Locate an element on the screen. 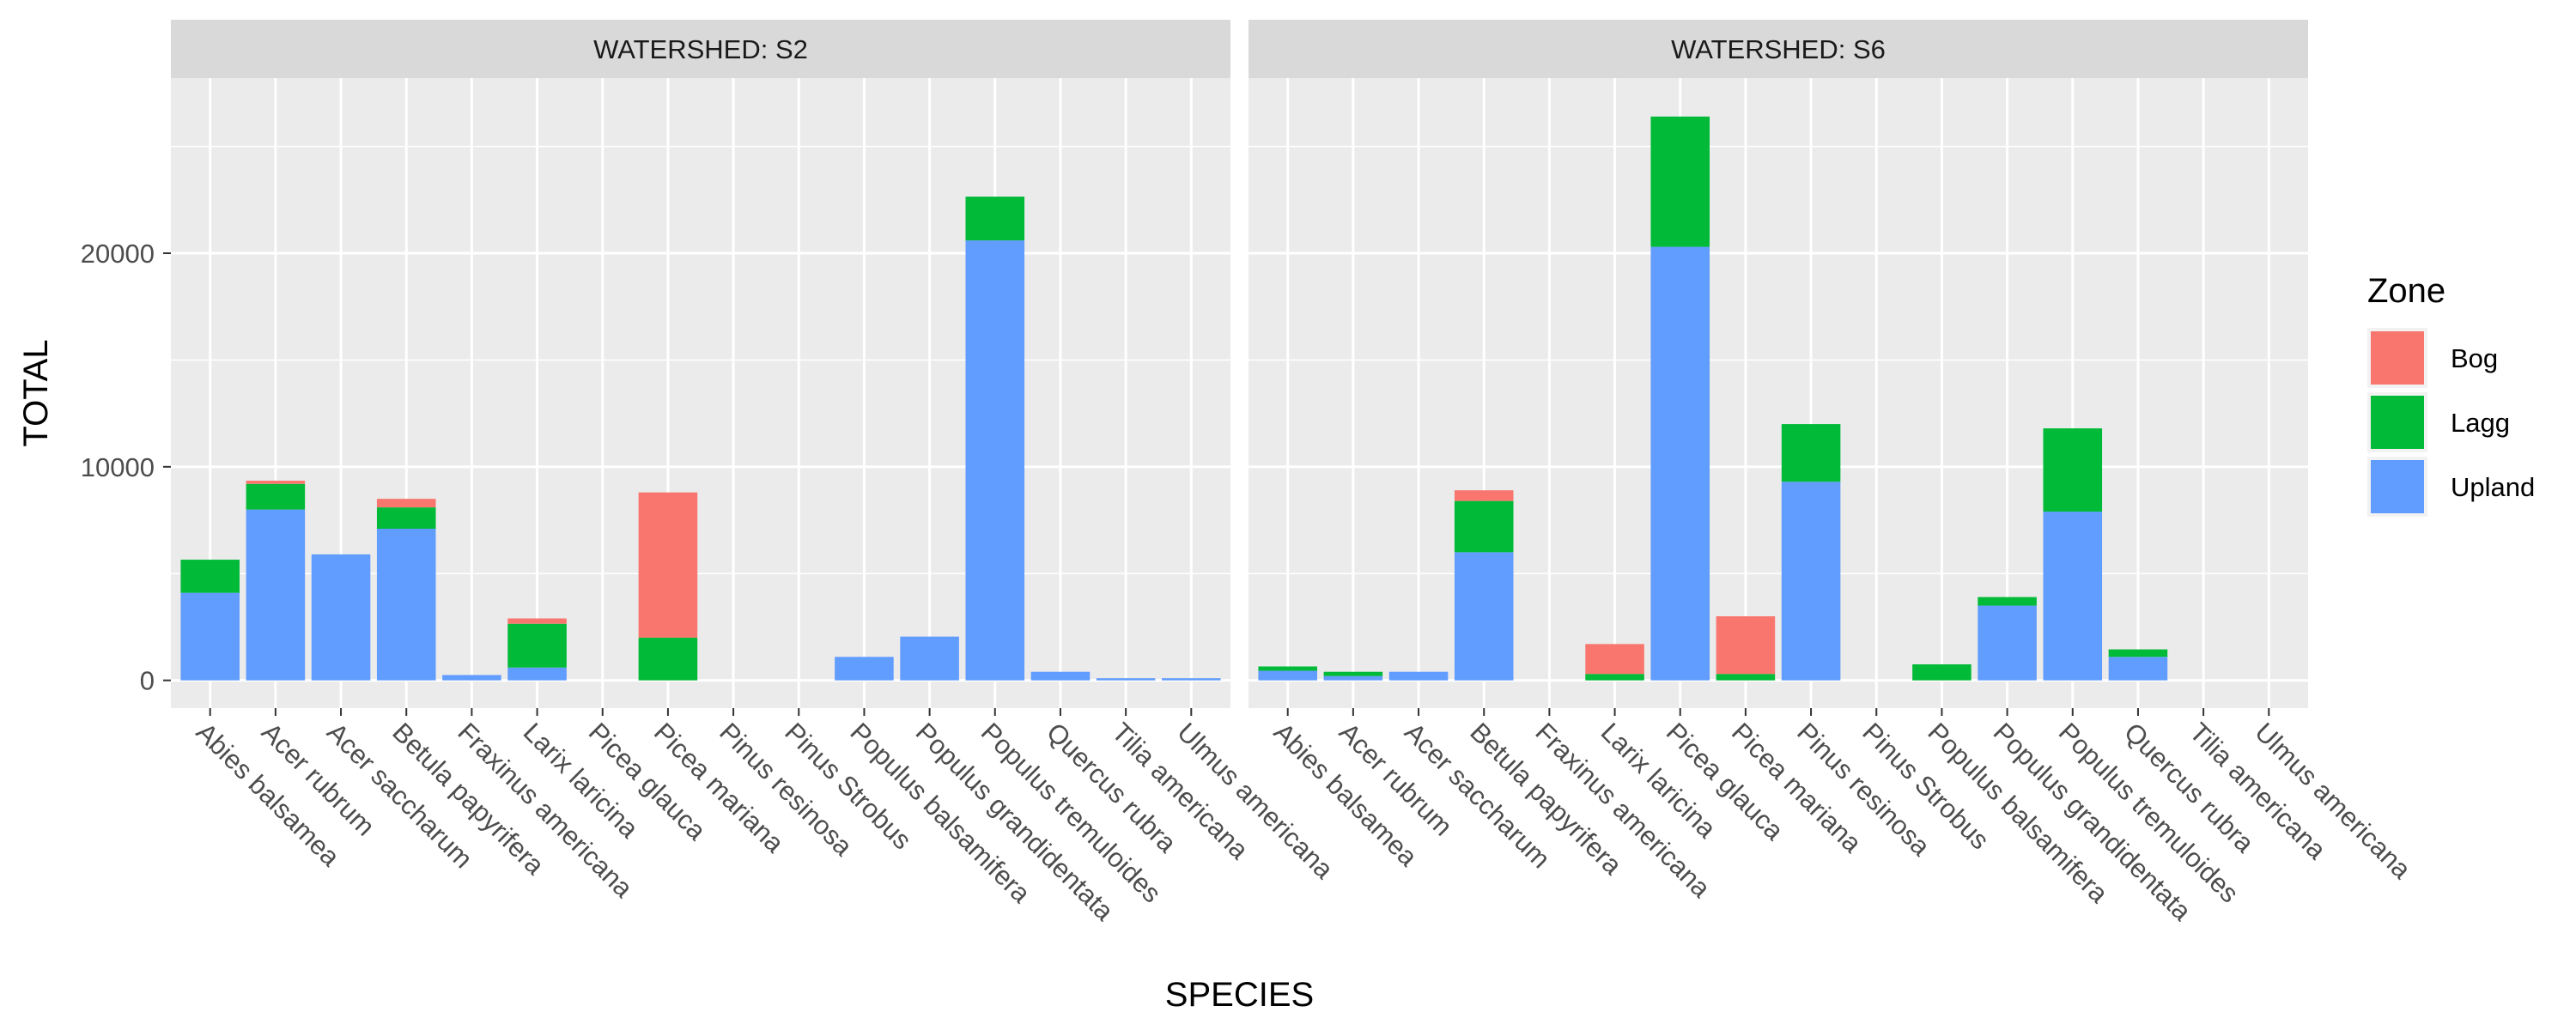 This screenshot has height=1030, width=2576. legend-key-lagg is located at coordinates (2397, 422).